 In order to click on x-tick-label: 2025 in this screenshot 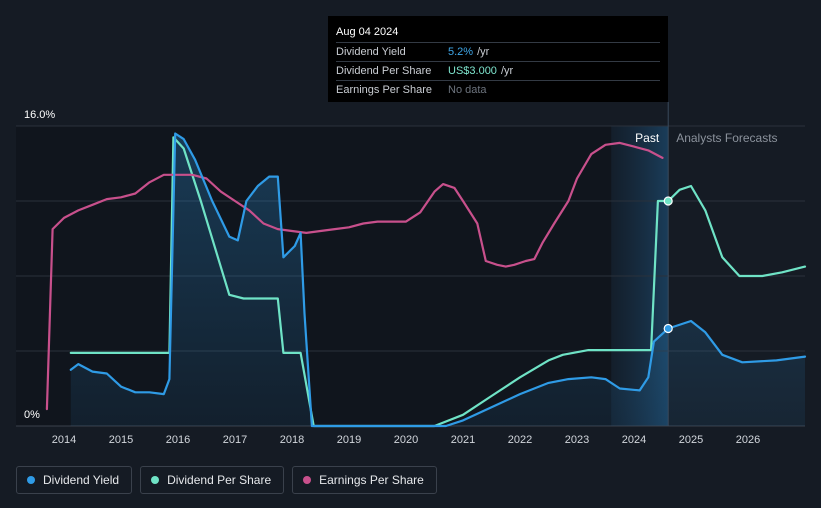, I will do `click(691, 440)`.